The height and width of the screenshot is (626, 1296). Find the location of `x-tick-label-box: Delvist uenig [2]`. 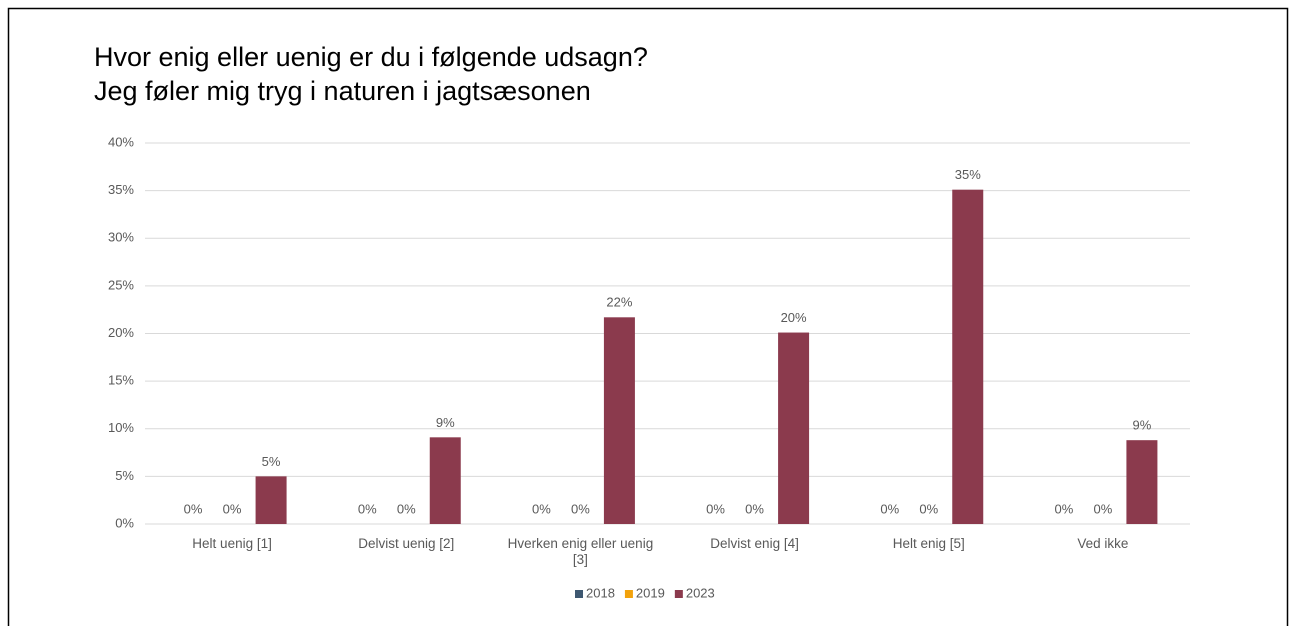

x-tick-label-box: Delvist uenig [2] is located at coordinates (406, 543).